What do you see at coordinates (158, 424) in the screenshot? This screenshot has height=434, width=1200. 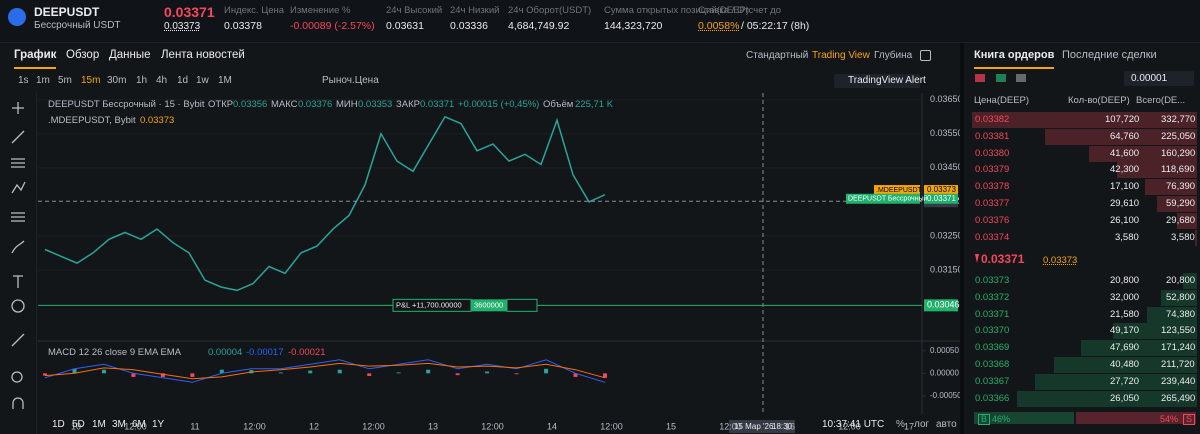 I see `range-button: 1Y` at bounding box center [158, 424].